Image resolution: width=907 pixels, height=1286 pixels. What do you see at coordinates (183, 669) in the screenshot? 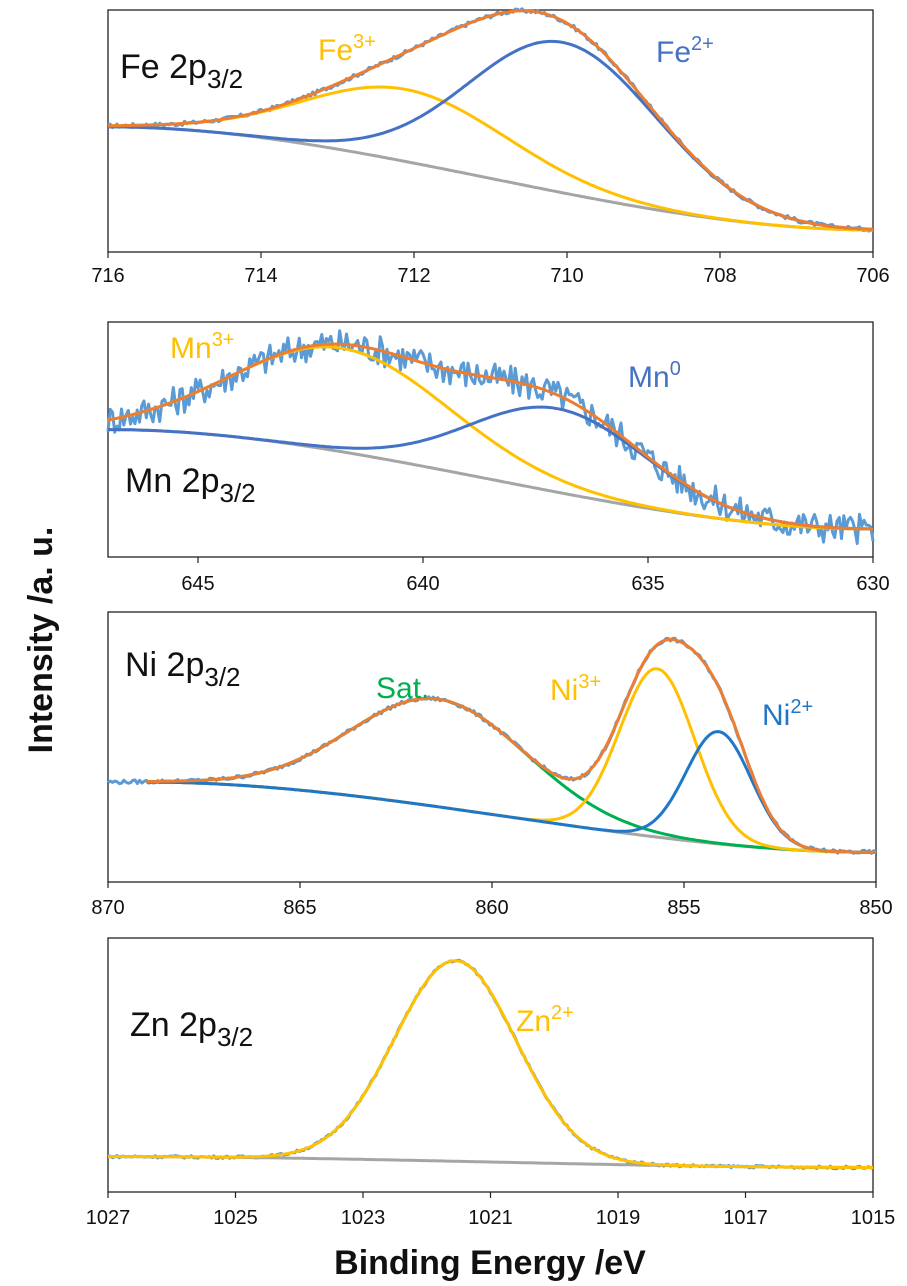
I see `panel-label: Ni 2p3/2` at bounding box center [183, 669].